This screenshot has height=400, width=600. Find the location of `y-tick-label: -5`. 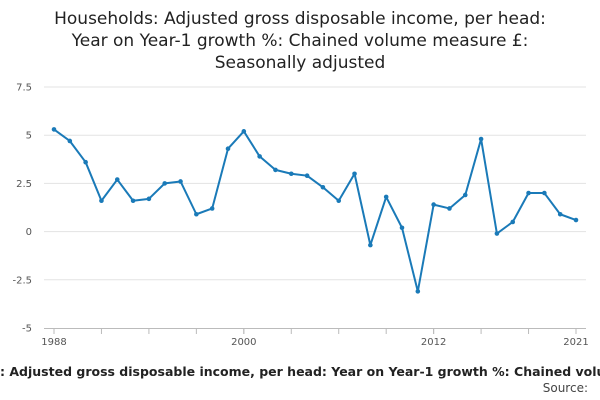

y-tick-label: -5 is located at coordinates (27, 329).